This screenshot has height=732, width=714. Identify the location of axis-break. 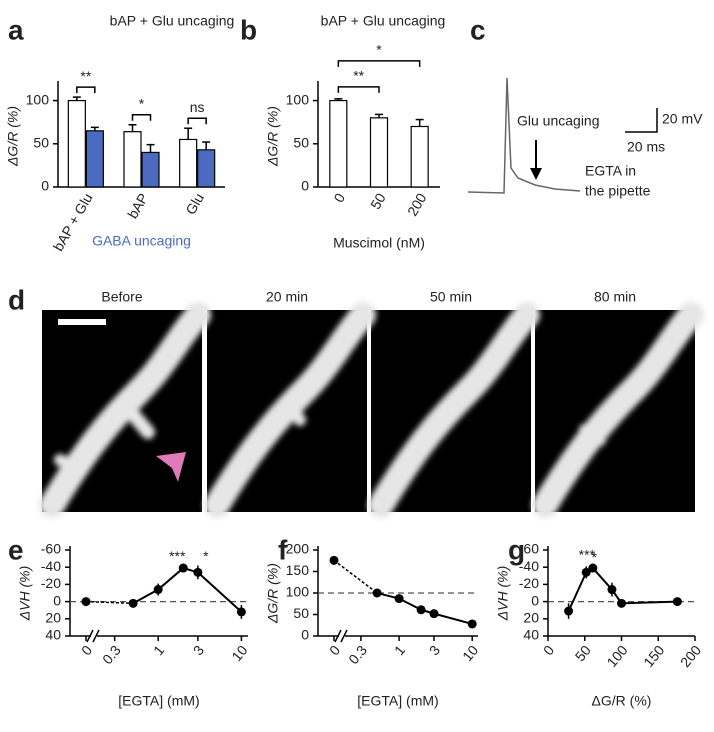
(342, 636).